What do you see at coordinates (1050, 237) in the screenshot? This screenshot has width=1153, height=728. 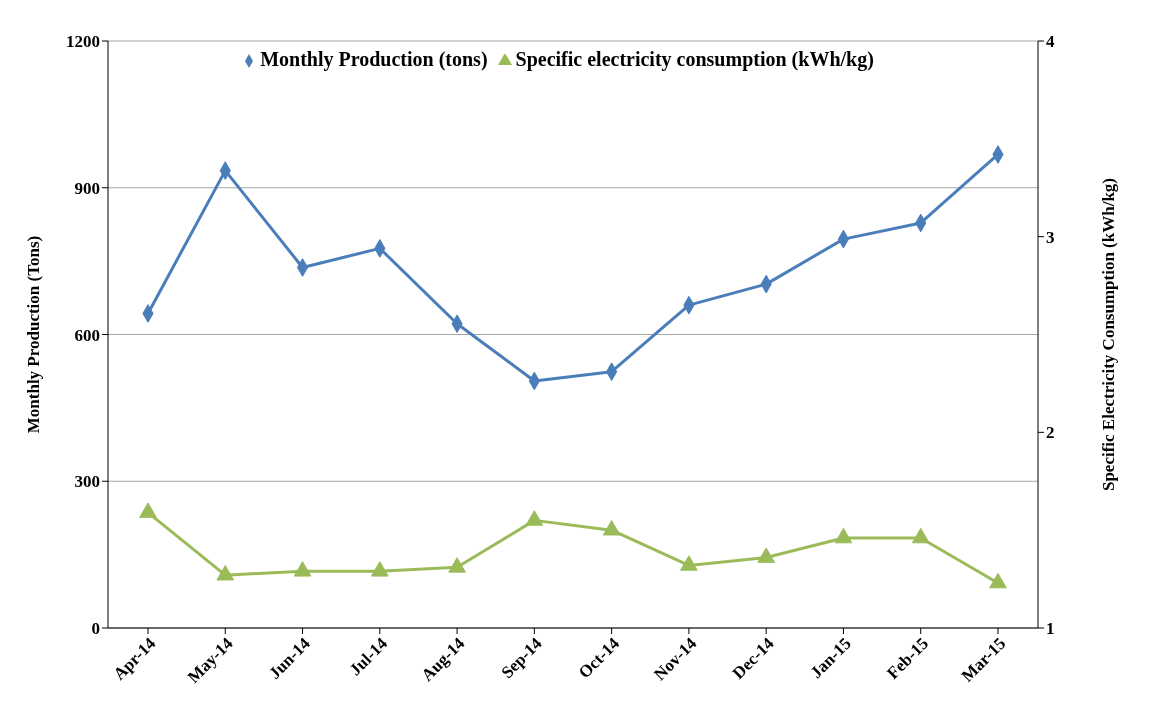 I see `y2-tick-label: 3` at bounding box center [1050, 237].